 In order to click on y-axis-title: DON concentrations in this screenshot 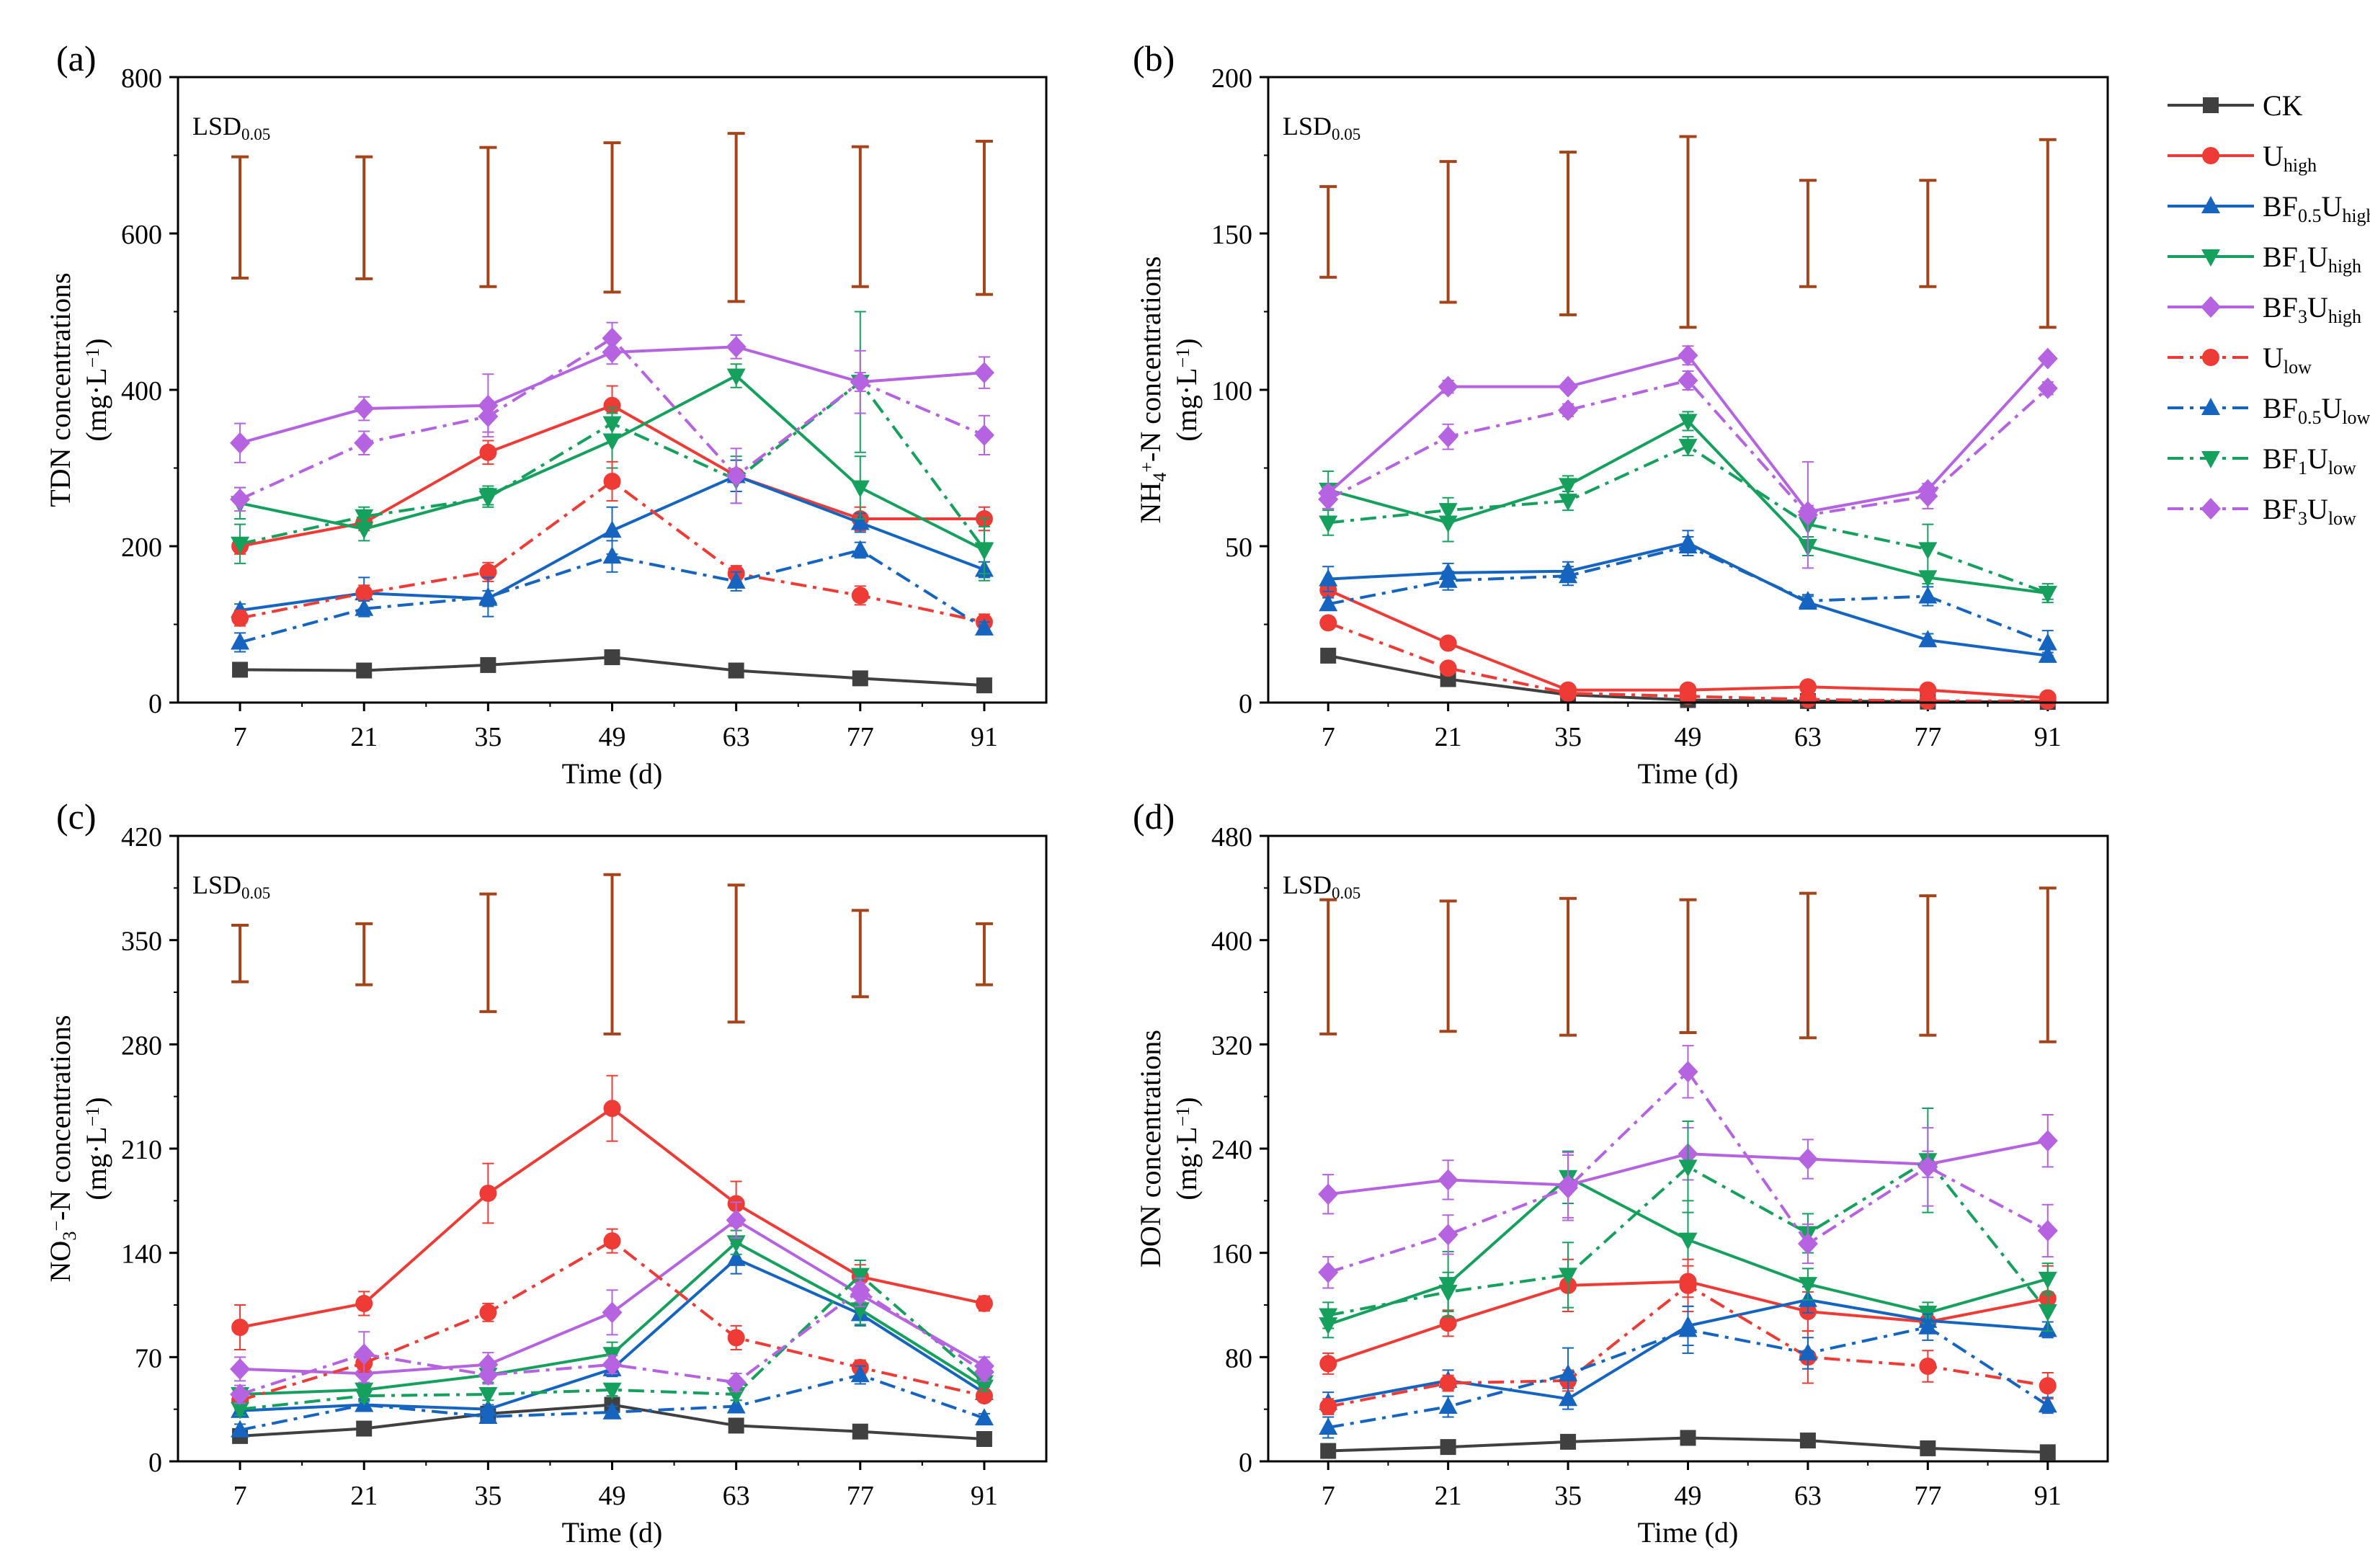, I will do `click(1150, 1149)`.